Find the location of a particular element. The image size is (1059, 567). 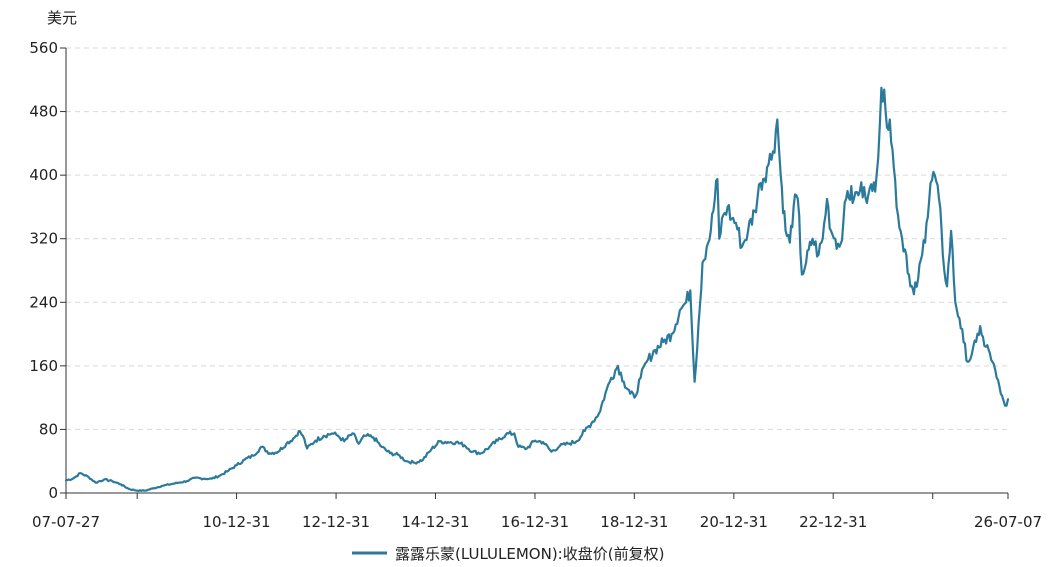

x-tick-label: 22-12-31 is located at coordinates (833, 522).